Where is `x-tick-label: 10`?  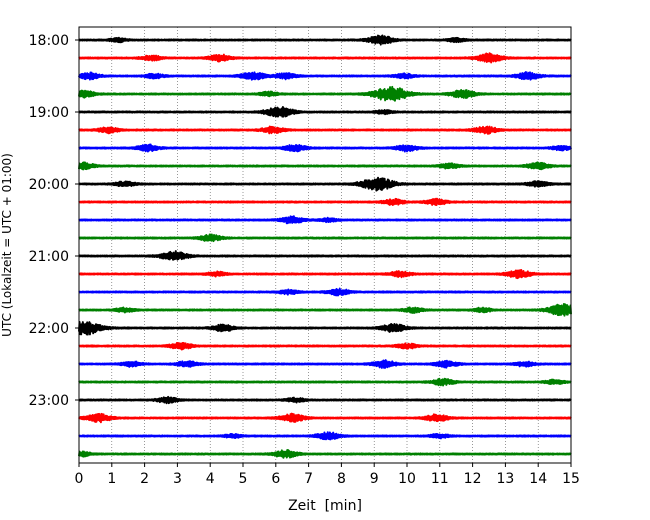
x-tick-label: 10 is located at coordinates (407, 479).